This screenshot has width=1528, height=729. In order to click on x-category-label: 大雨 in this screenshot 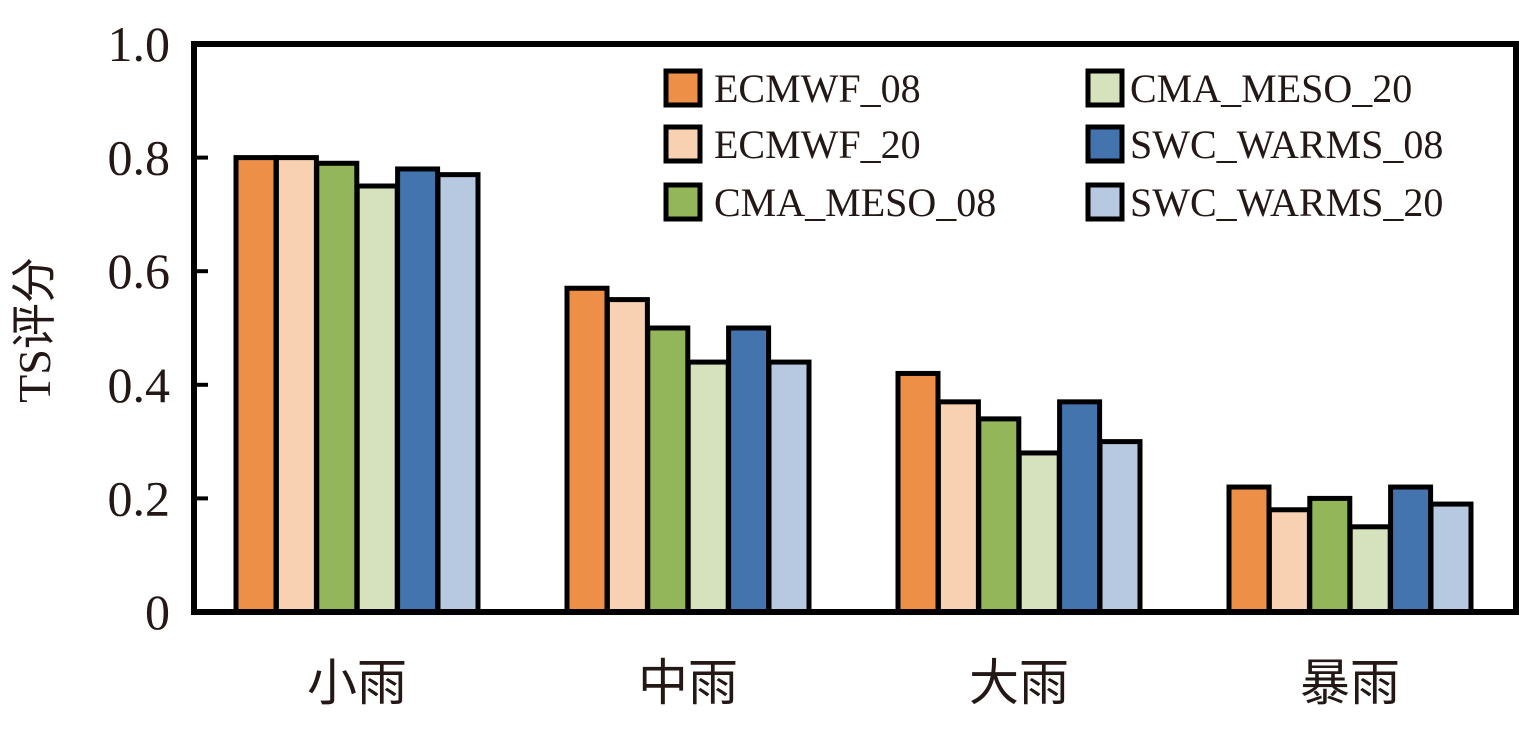, I will do `click(1019, 683)`.